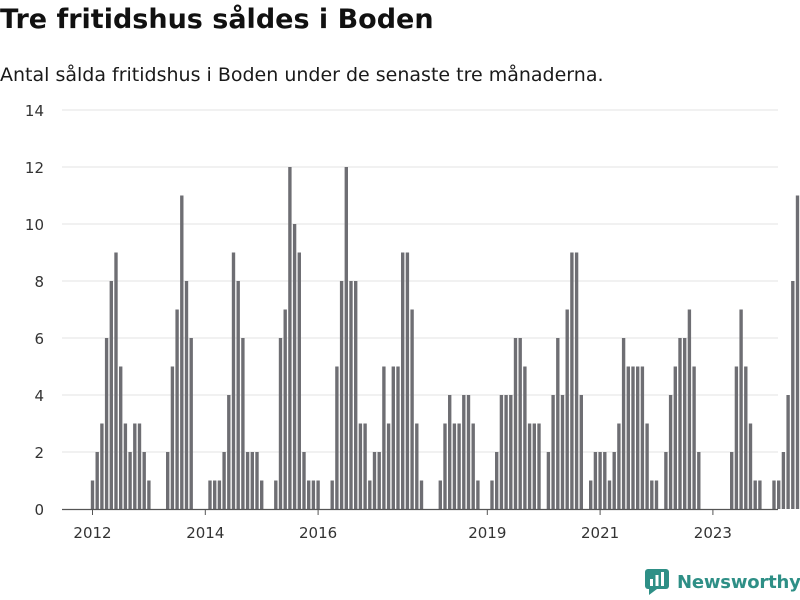 This screenshot has height=600, width=800. I want to click on y-tick-label: 14, so click(34, 111).